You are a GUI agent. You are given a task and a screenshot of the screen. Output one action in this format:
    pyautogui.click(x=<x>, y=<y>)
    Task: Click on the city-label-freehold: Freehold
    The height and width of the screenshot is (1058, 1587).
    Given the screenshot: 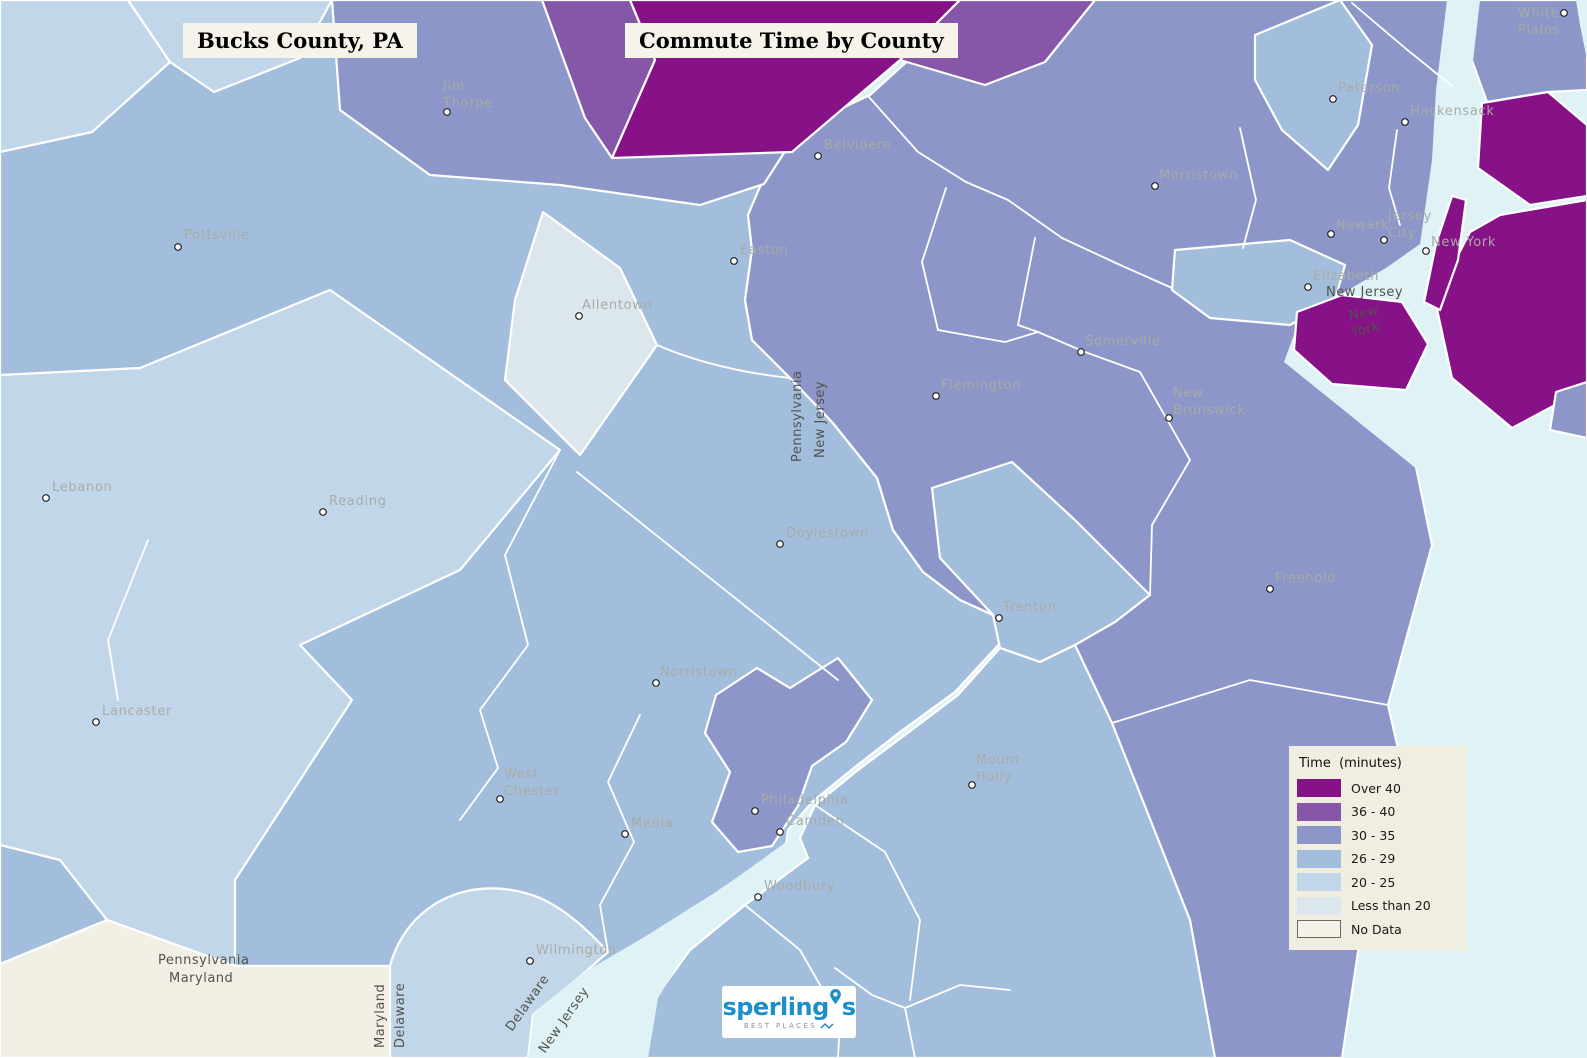 What is the action you would take?
    pyautogui.click(x=1305, y=578)
    